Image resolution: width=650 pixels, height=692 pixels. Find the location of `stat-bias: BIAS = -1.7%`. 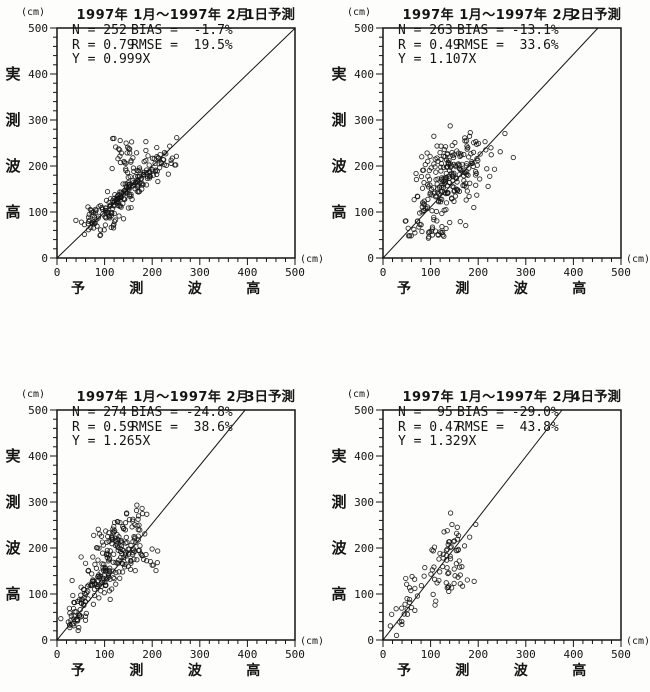

stat-bias: BIAS = -1.7% is located at coordinates (182, 30).